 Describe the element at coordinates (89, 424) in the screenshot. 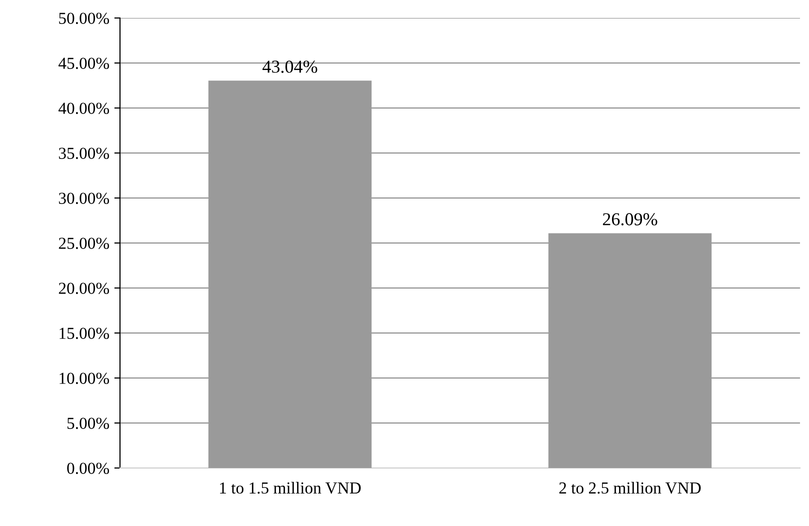

I see `y-tick-label: 5.00%` at that location.